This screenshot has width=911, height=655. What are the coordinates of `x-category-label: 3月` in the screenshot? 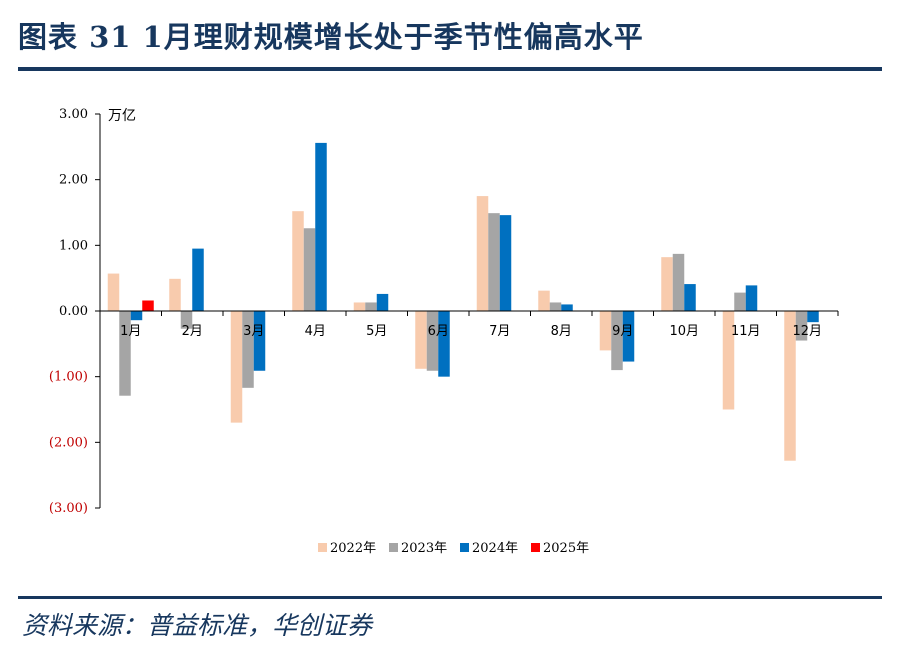 It's located at (253, 331).